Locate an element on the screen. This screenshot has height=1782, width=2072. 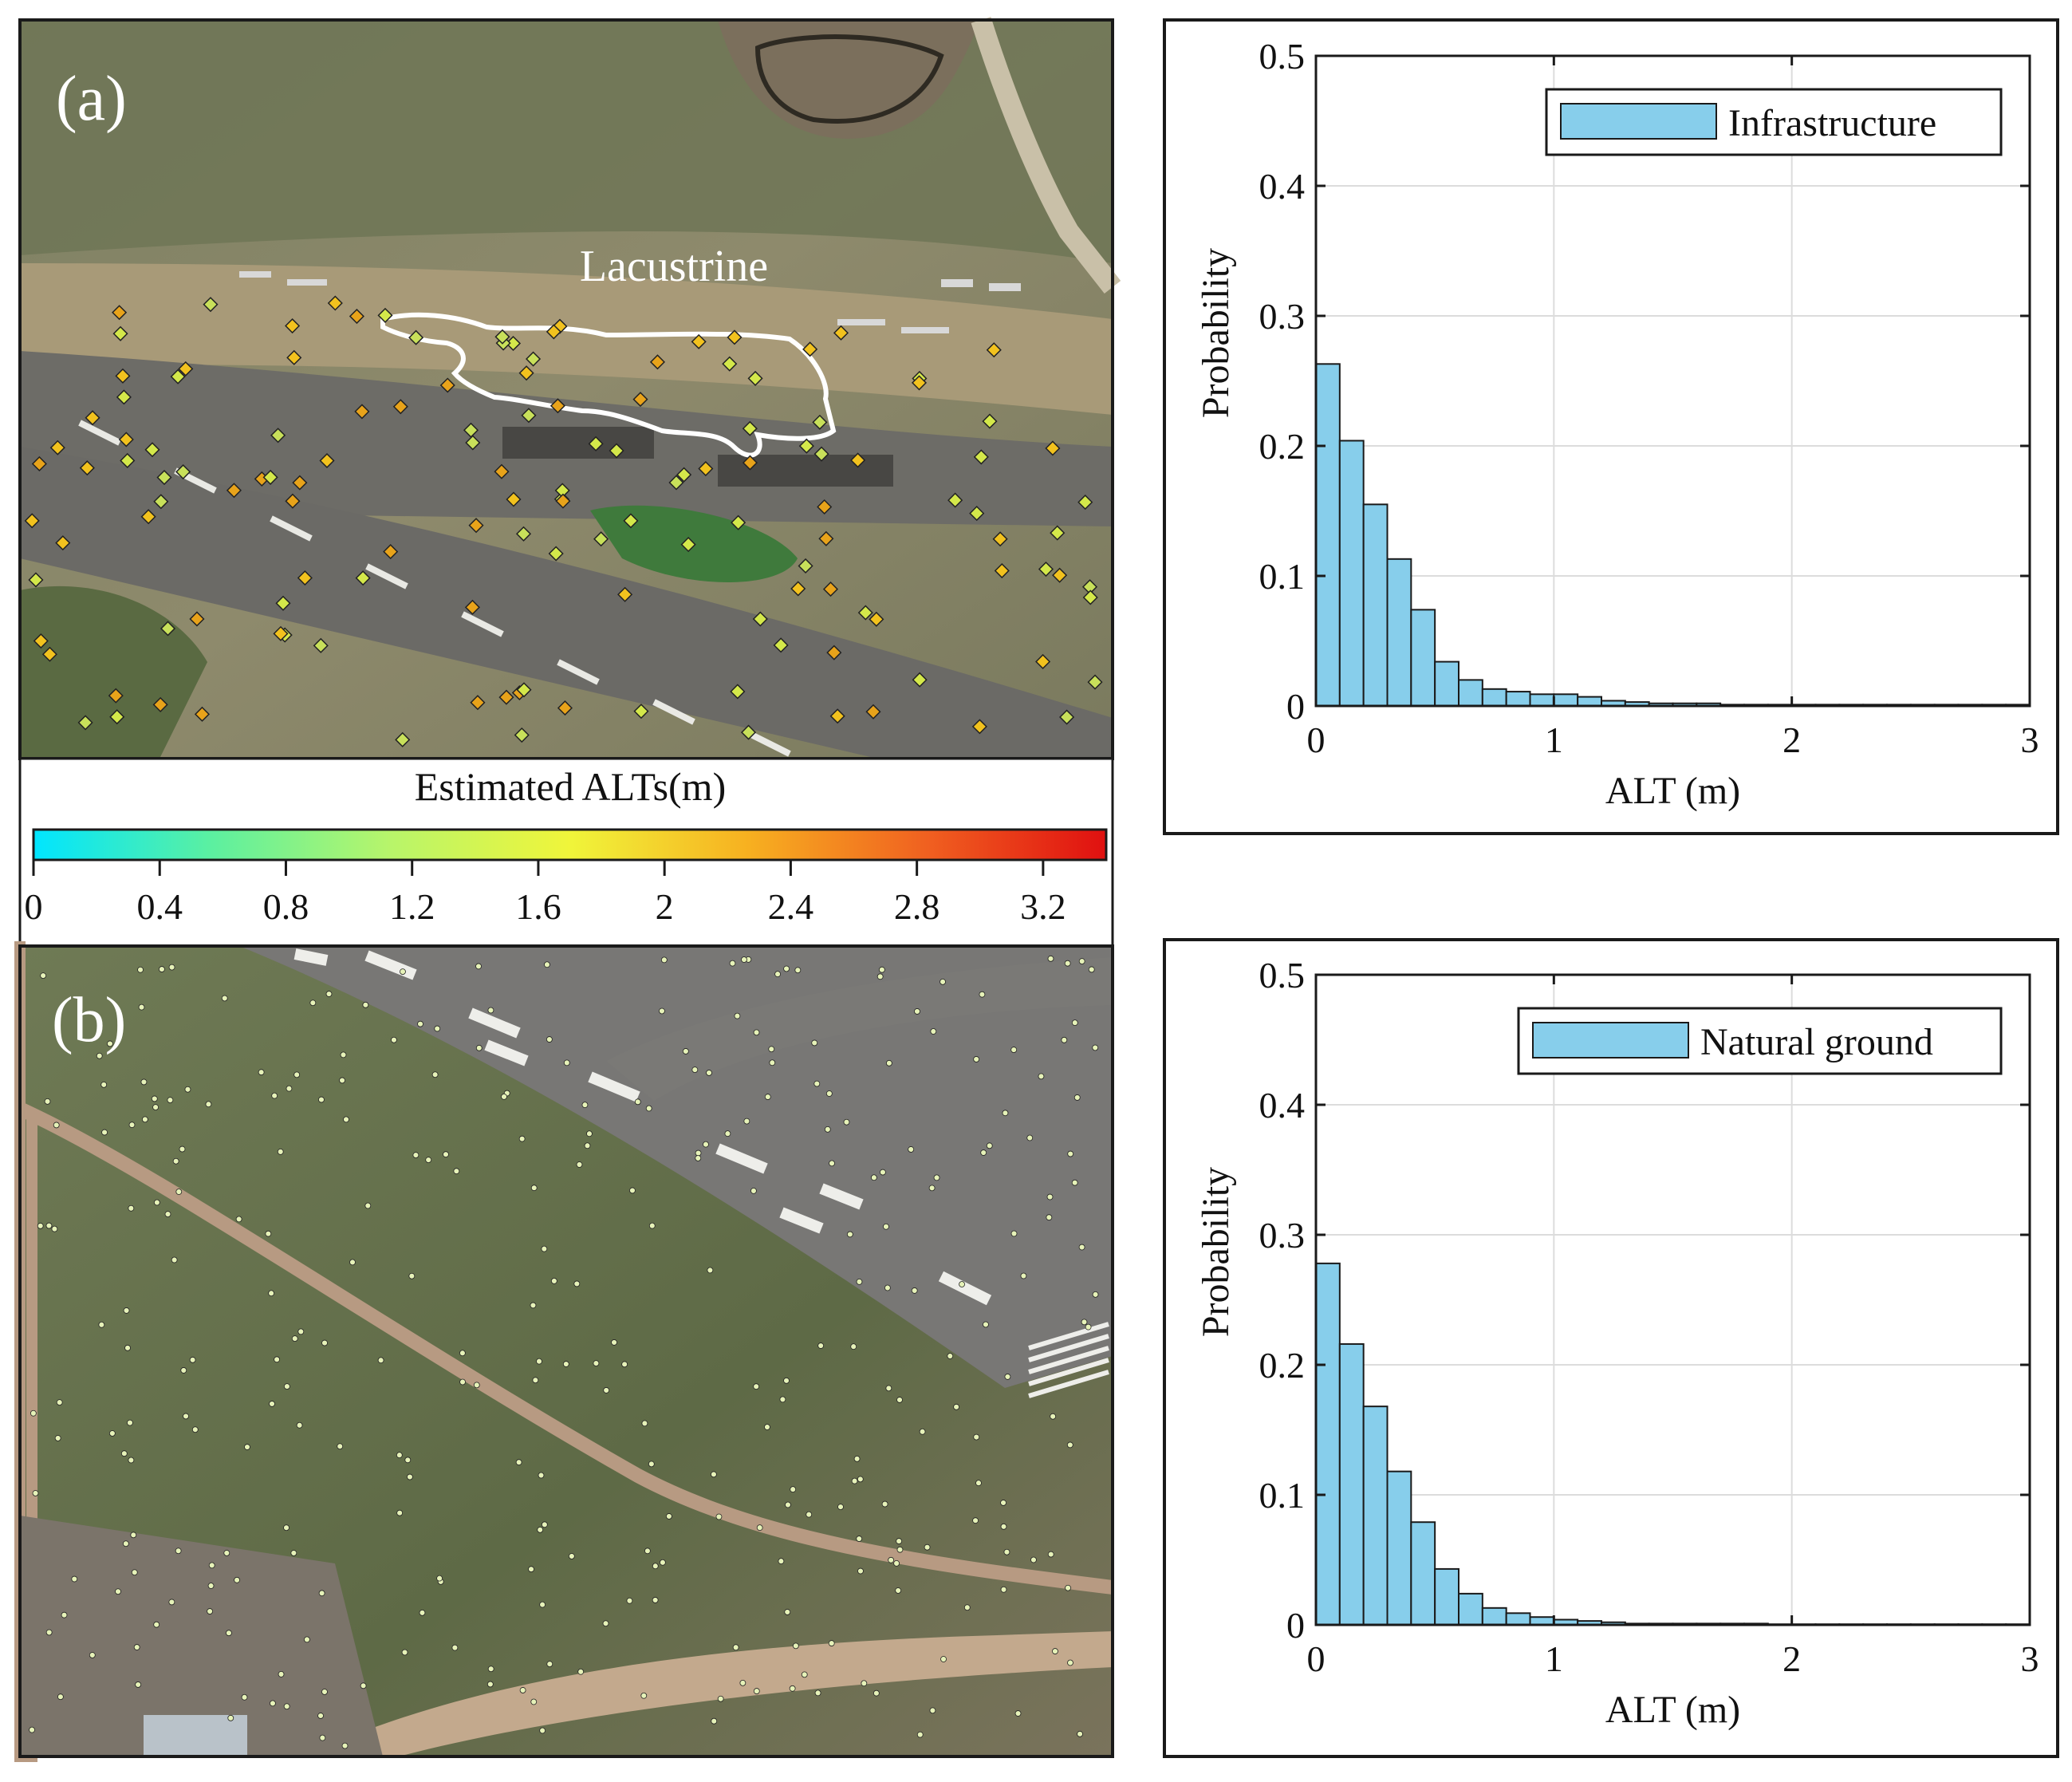
colorbar-tick-label: 1.2 is located at coordinates (412, 906).